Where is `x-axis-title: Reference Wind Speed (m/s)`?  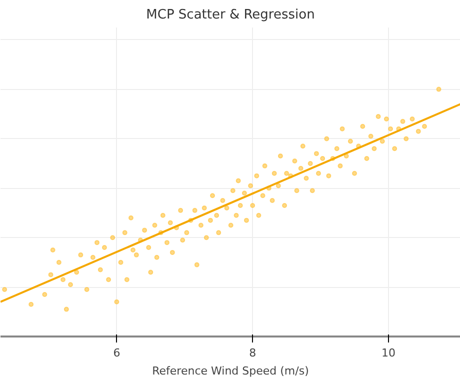
x-axis-title: Reference Wind Speed (m/s) is located at coordinates (230, 371).